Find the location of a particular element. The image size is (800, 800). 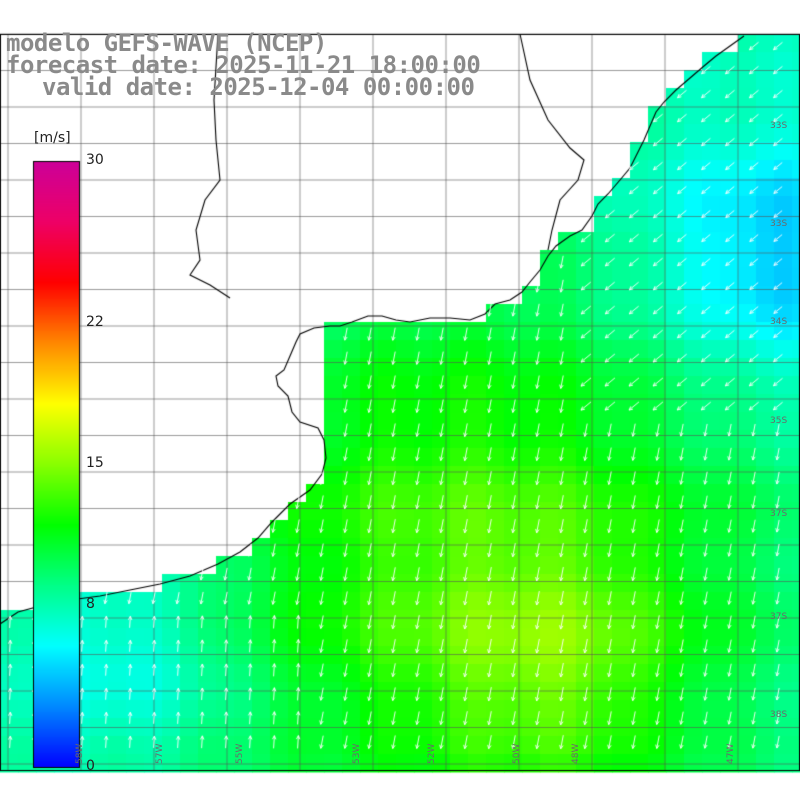

longitude-label: 55W is located at coordinates (240, 753).